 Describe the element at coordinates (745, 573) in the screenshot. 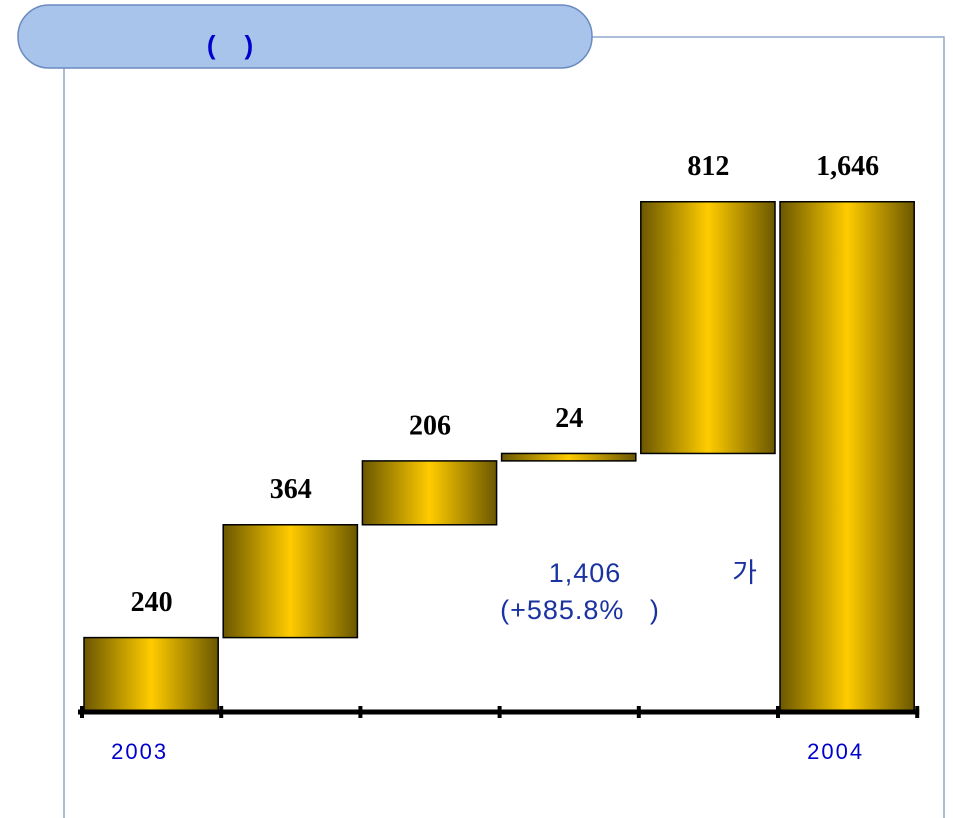

I see `annotation: 가` at that location.